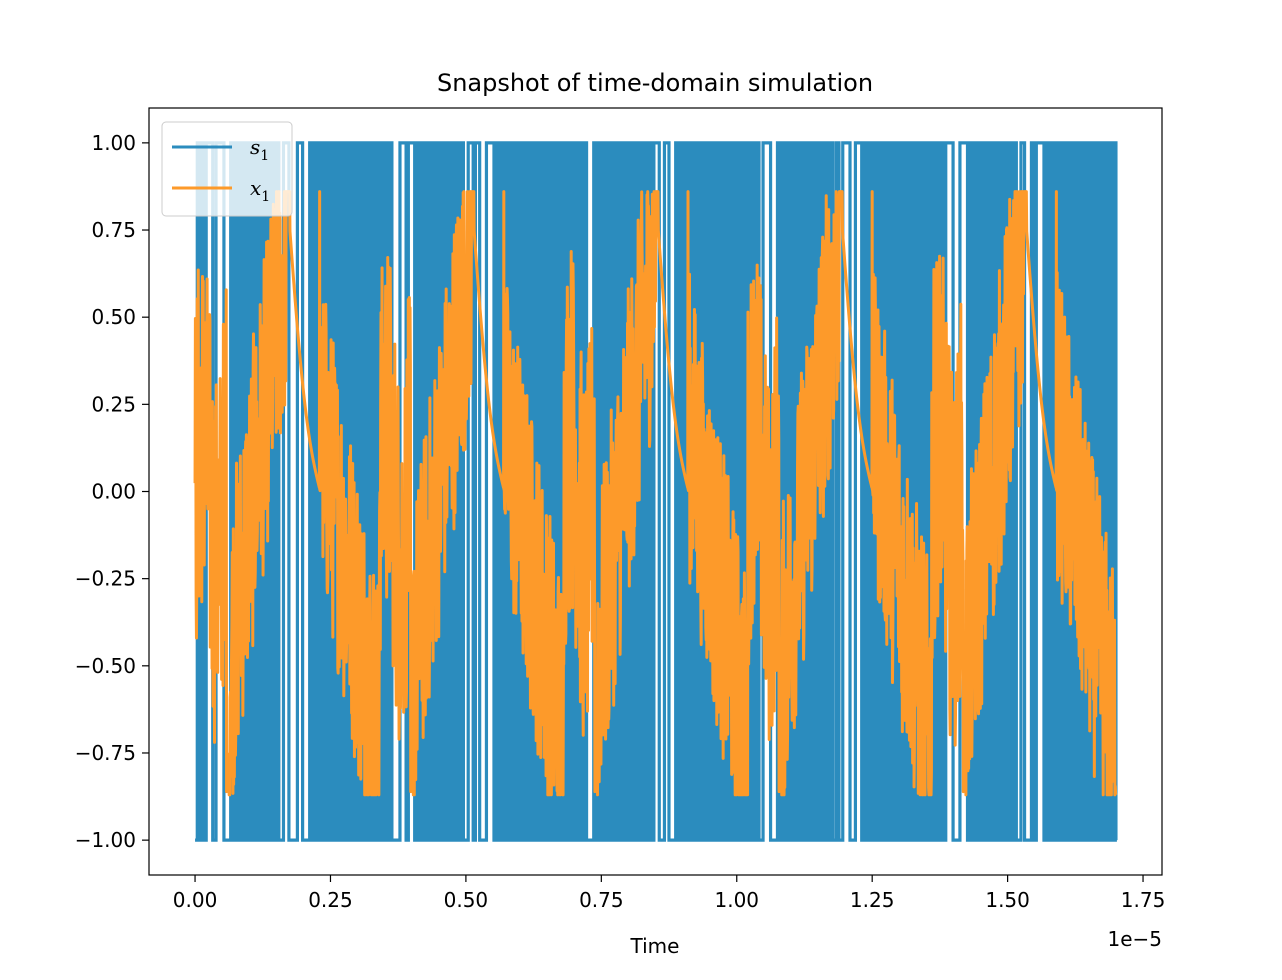 The height and width of the screenshot is (980, 1282). What do you see at coordinates (466, 900) in the screenshot?
I see `x-tick-label: 0.50` at bounding box center [466, 900].